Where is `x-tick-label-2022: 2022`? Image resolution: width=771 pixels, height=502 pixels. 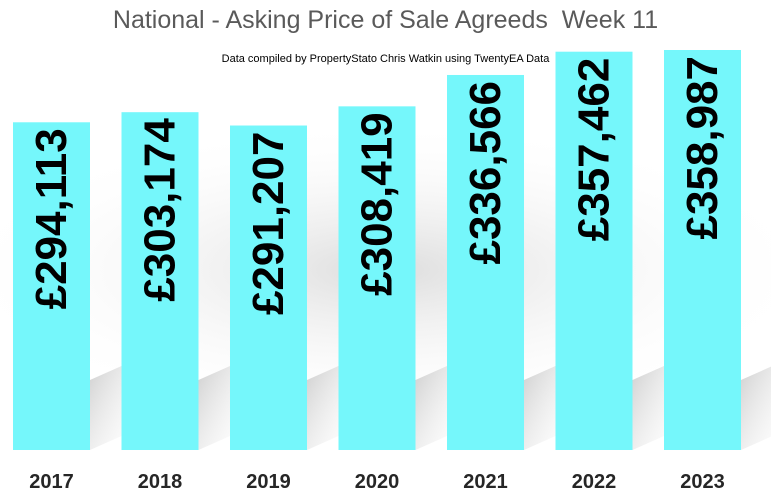
x-tick-label-2022: 2022 is located at coordinates (594, 482).